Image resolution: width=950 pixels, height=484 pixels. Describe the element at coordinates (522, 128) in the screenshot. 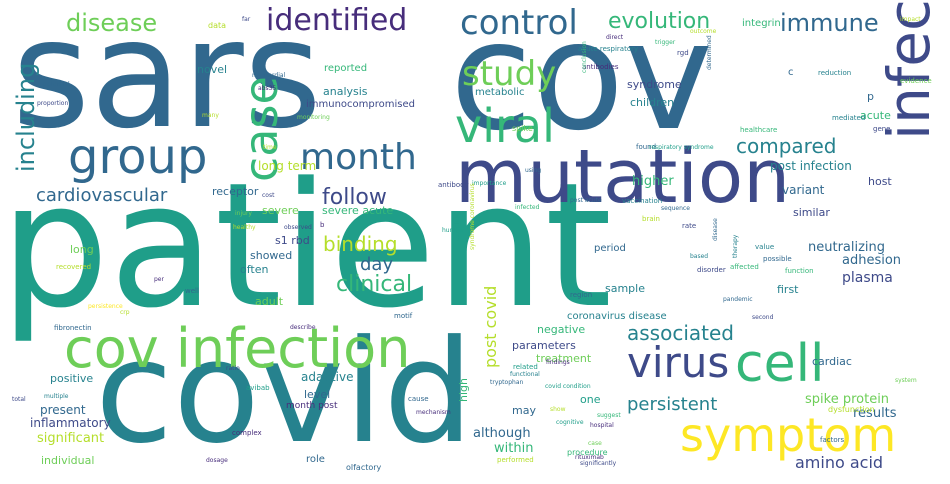

I see `word-spike: spike` at that location.